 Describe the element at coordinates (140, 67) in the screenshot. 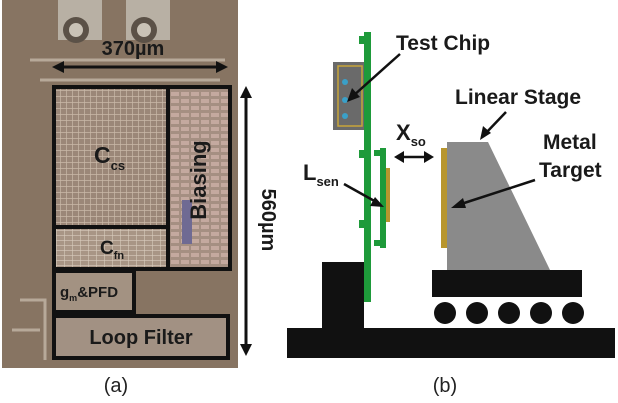

I see `width-dimension` at that location.